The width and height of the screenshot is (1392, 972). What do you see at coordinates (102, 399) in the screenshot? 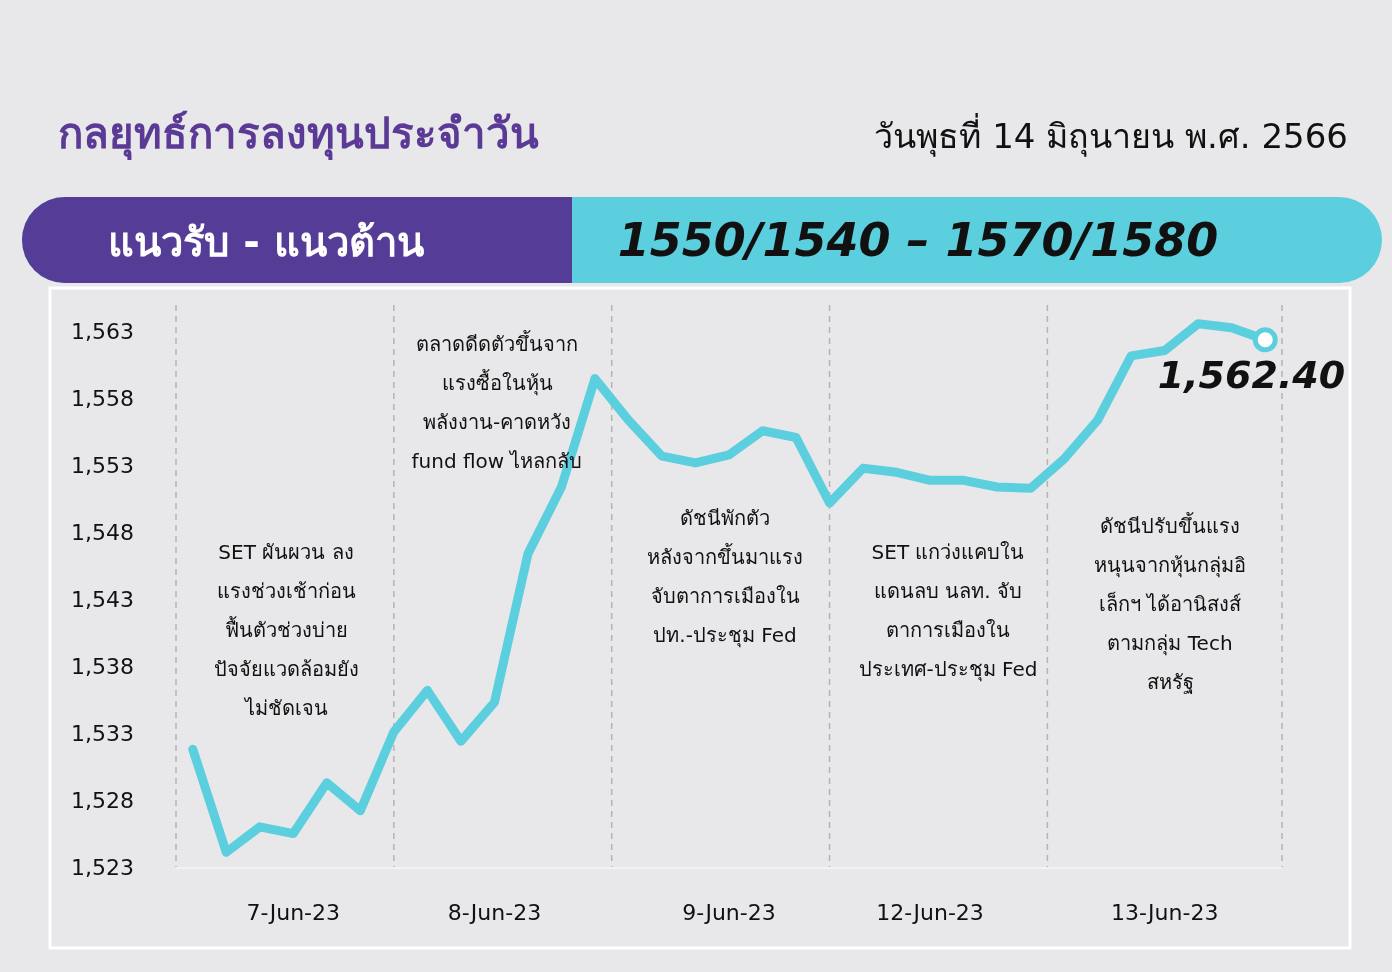
I see `y-tick-label: 1,558` at bounding box center [102, 399].